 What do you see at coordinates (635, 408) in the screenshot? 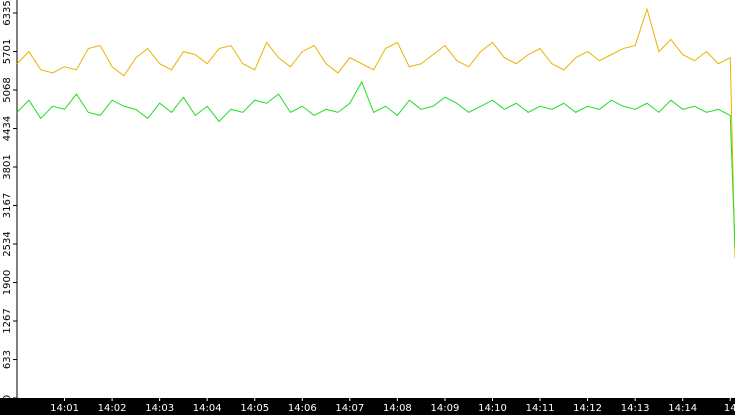
I see `x-tick-label: 14:13` at bounding box center [635, 408].